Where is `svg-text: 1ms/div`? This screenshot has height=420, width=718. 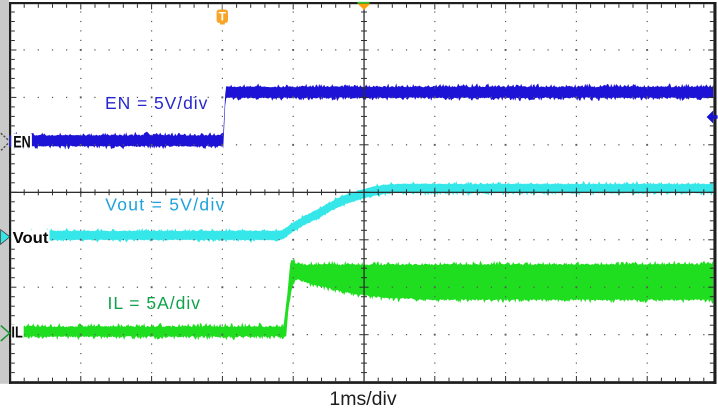 svg-text: 1ms/div is located at coordinates (362, 399).